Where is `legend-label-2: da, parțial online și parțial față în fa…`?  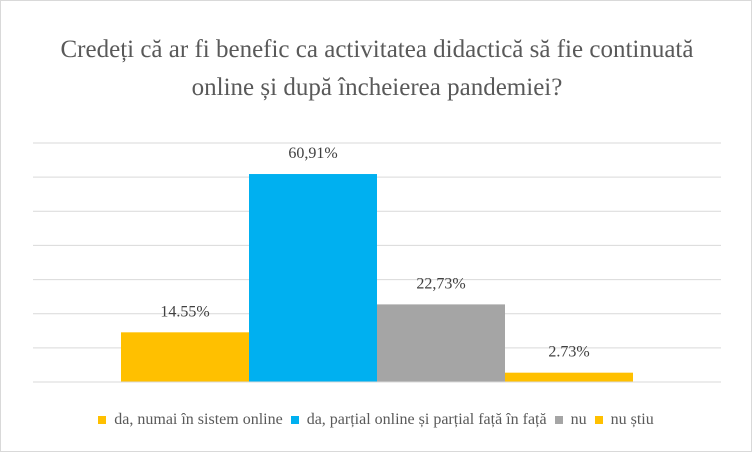
legend-label-2: da, parțial online și parțial față în fa… is located at coordinates (426, 419).